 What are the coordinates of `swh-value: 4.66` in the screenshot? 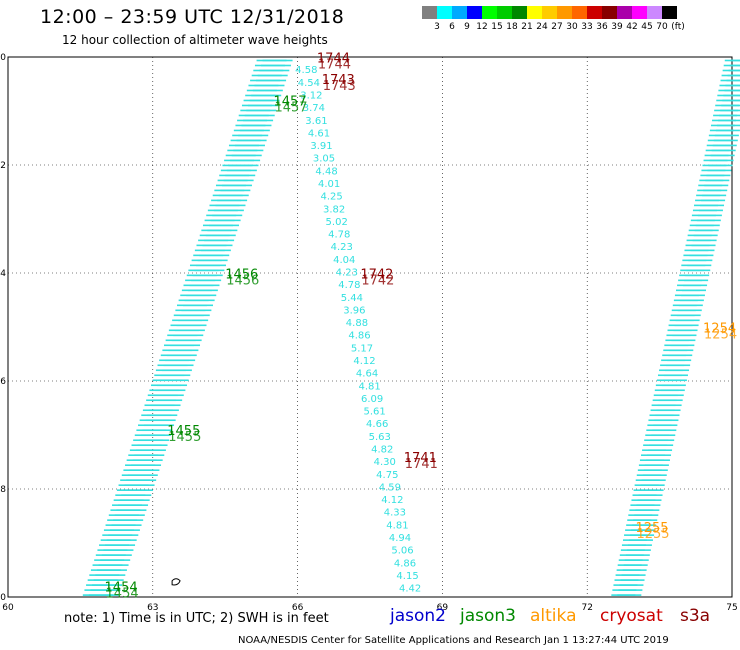 It's located at (377, 424).